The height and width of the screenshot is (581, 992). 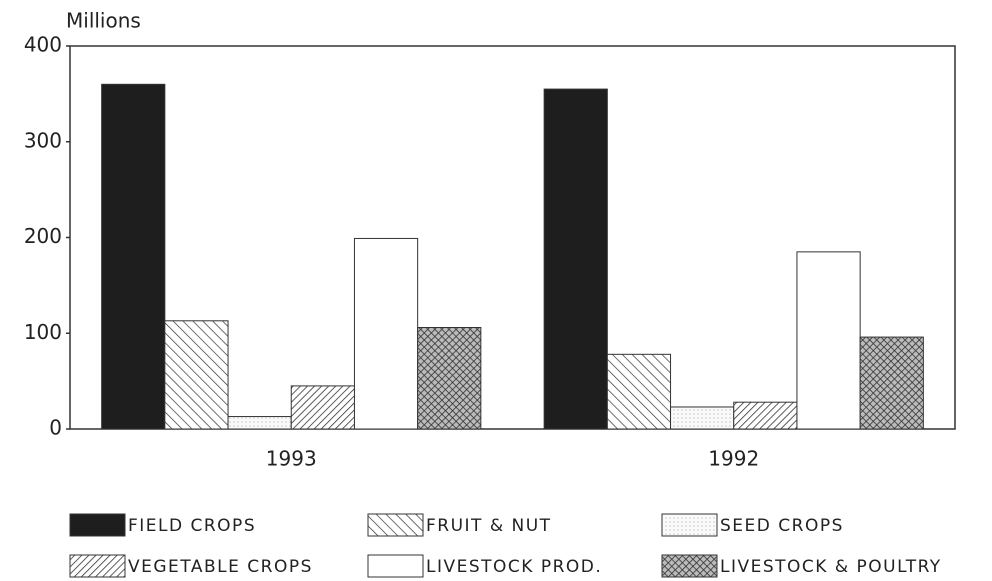 What do you see at coordinates (831, 567) in the screenshot?
I see `legend-label: LIVESTOCK & POULTRY` at bounding box center [831, 567].